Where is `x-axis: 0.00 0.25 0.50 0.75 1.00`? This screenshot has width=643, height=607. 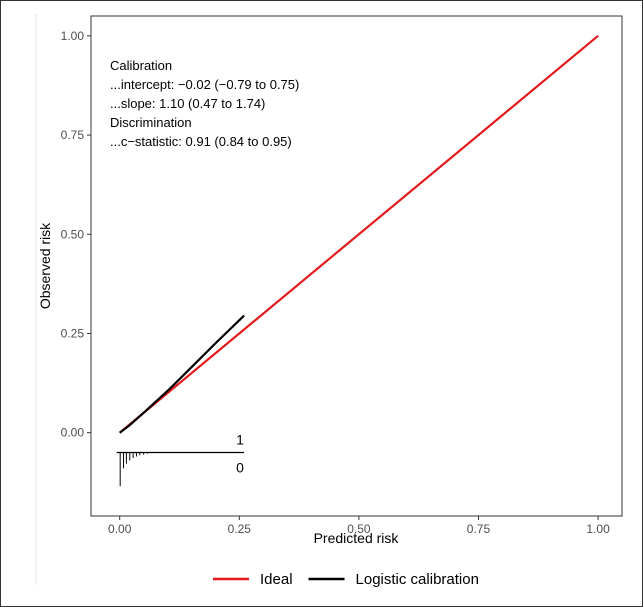 x-axis: 0.00 0.25 0.50 0.75 1.00 is located at coordinates (359, 526).